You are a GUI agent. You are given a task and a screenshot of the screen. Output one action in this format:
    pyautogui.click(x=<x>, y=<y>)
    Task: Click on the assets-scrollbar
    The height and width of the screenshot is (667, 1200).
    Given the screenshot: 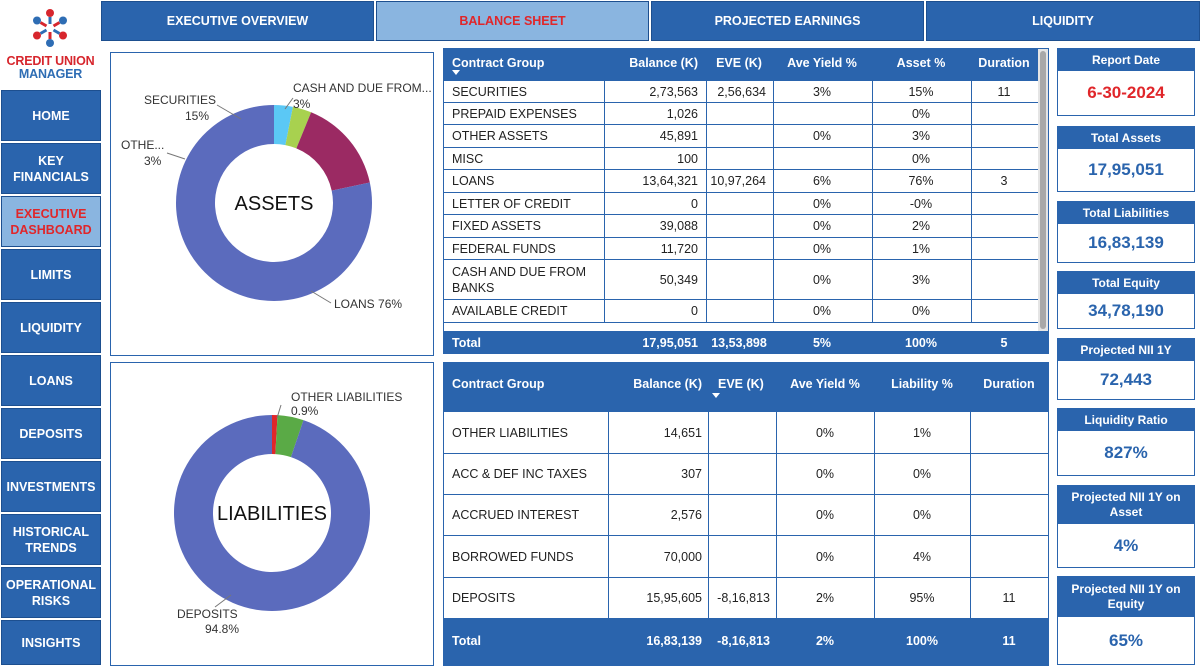 What is the action you would take?
    pyautogui.click(x=1043, y=190)
    